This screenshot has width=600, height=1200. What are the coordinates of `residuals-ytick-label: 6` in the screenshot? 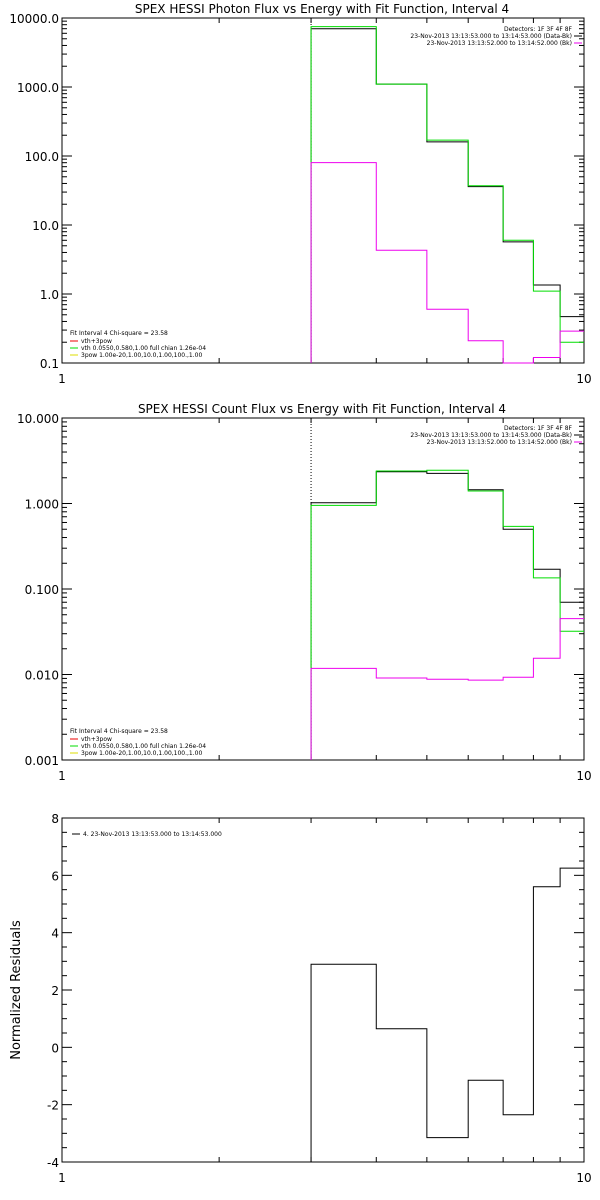 It's located at (55, 876).